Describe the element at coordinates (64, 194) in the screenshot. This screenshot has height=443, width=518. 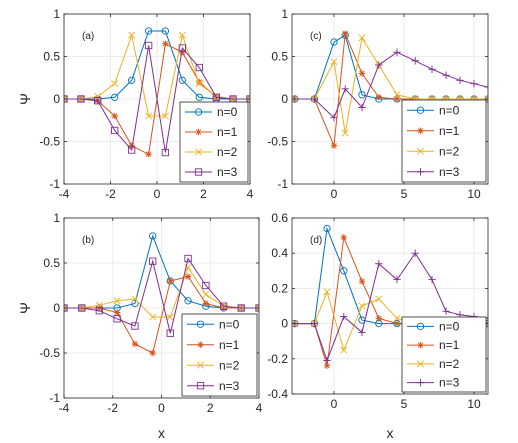
I see `x-tick-label: -4` at that location.